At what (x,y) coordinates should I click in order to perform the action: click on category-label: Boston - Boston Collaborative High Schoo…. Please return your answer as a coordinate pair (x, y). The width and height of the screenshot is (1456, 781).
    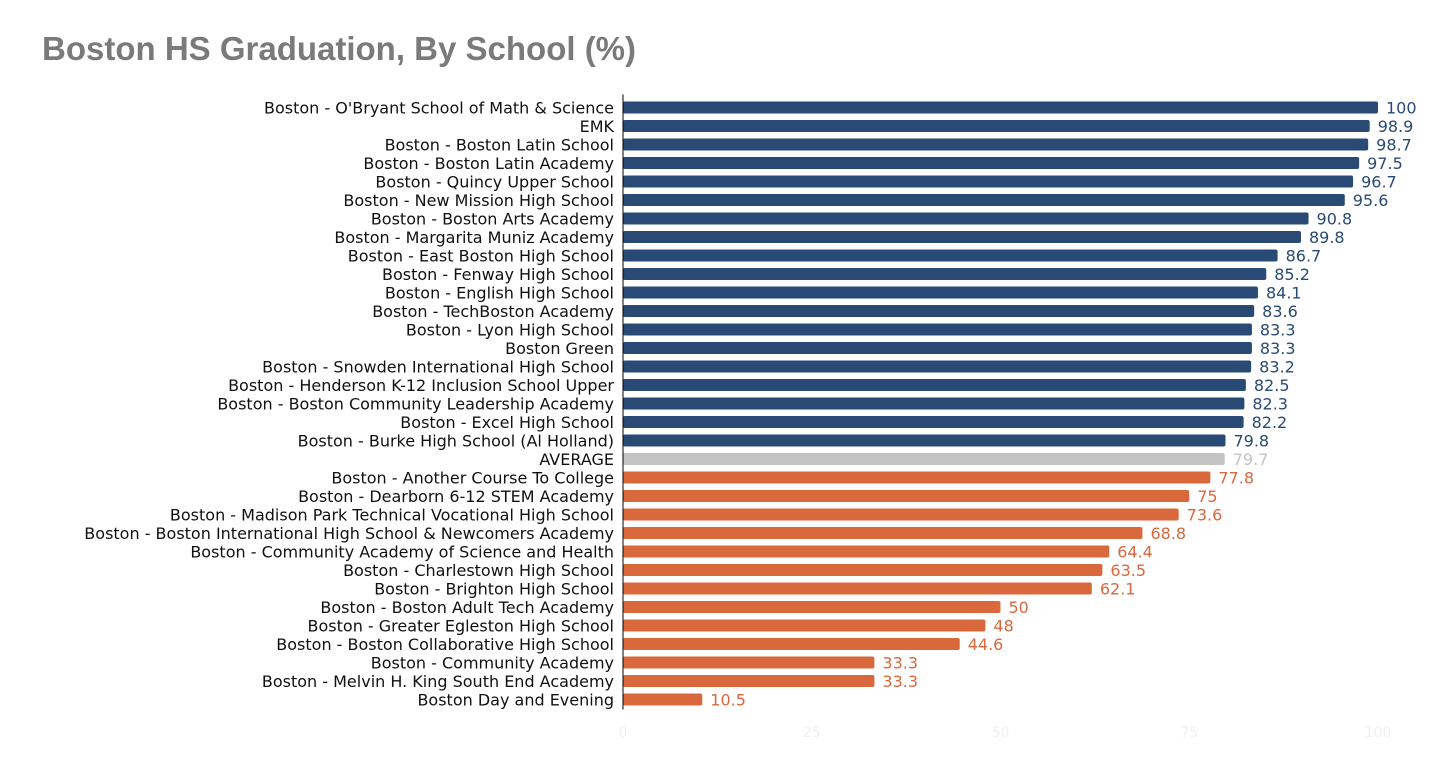
    Looking at the image, I should click on (445, 644).